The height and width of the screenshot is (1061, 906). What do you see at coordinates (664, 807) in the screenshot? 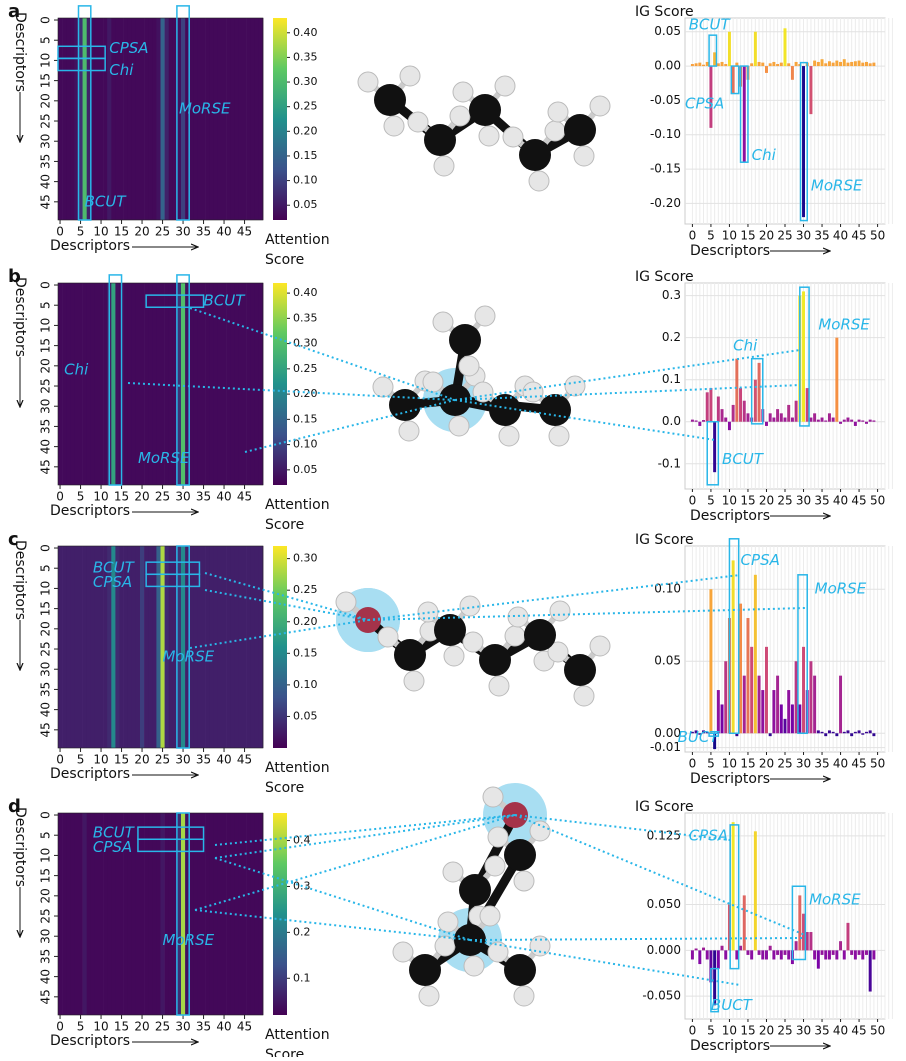
I see `y-axis-label: IG Score` at bounding box center [664, 807].